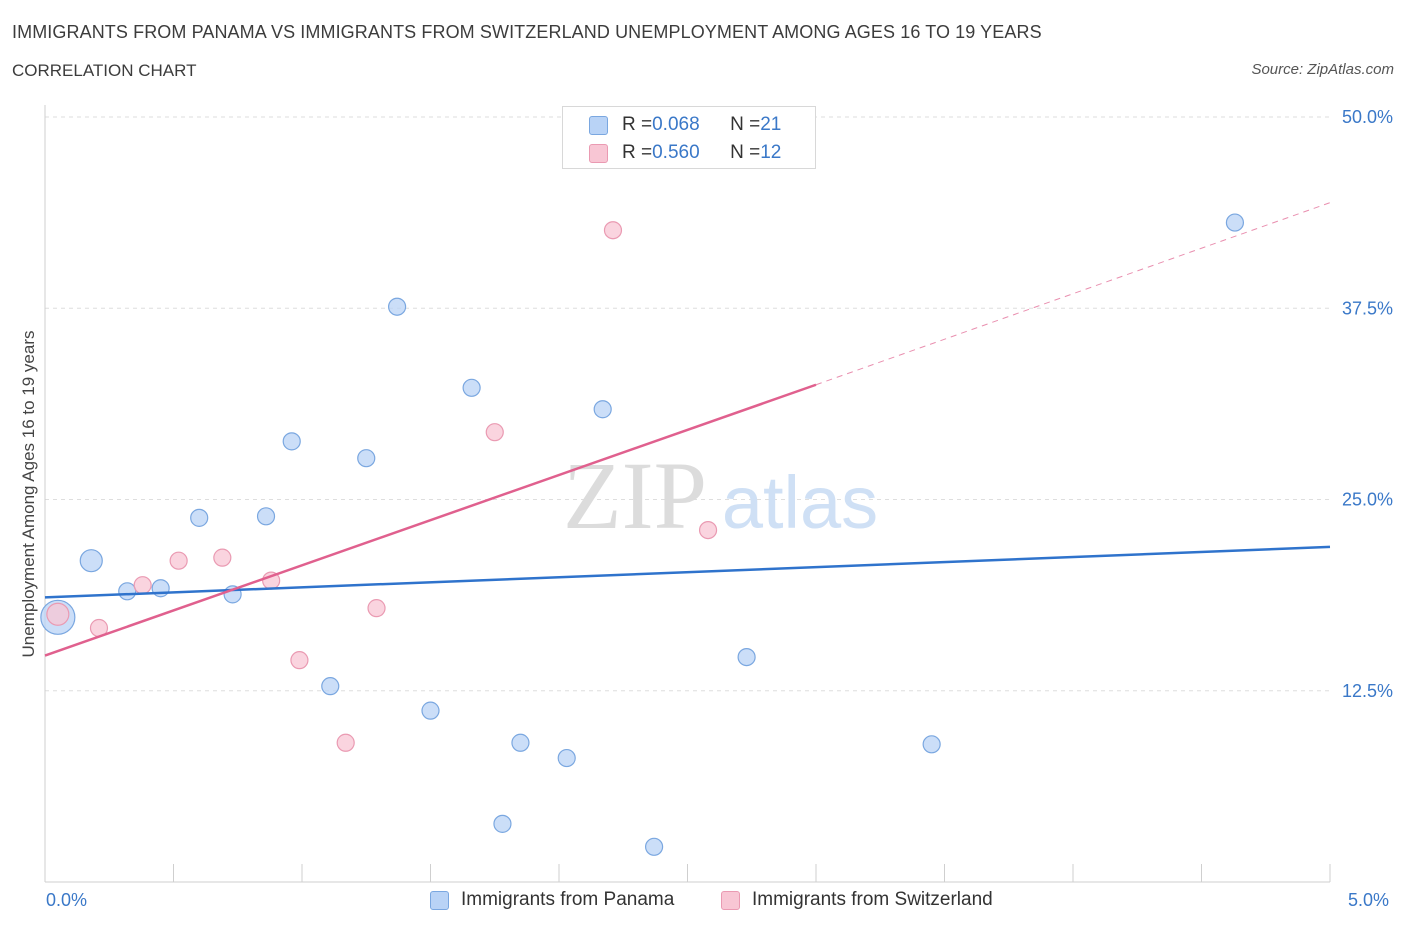 Image resolution: width=1406 pixels, height=930 pixels. Describe the element at coordinates (676, 124) in the screenshot. I see `r-value: 0.068` at that location.